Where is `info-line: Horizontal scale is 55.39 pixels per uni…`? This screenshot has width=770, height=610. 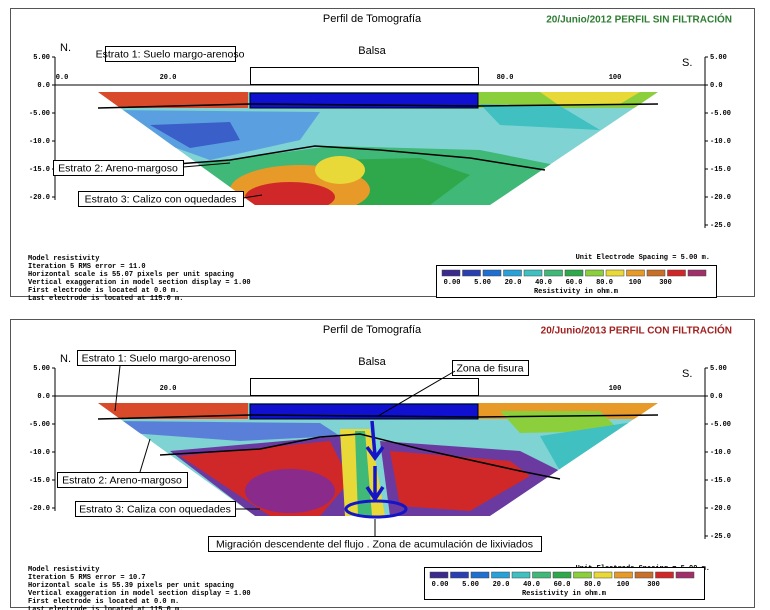
info-line: Horizontal scale is 55.39 pixels per uni… is located at coordinates (131, 586).